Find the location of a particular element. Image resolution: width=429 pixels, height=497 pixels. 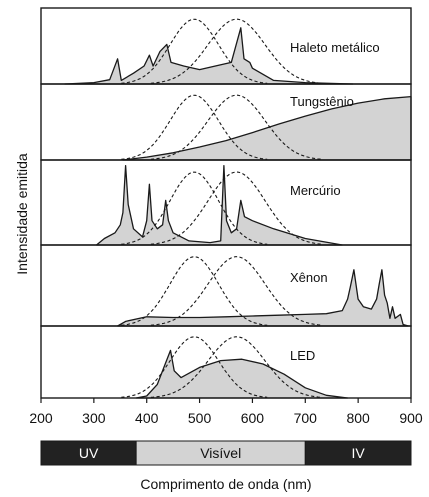

band-label-0: UV is located at coordinates (89, 453).